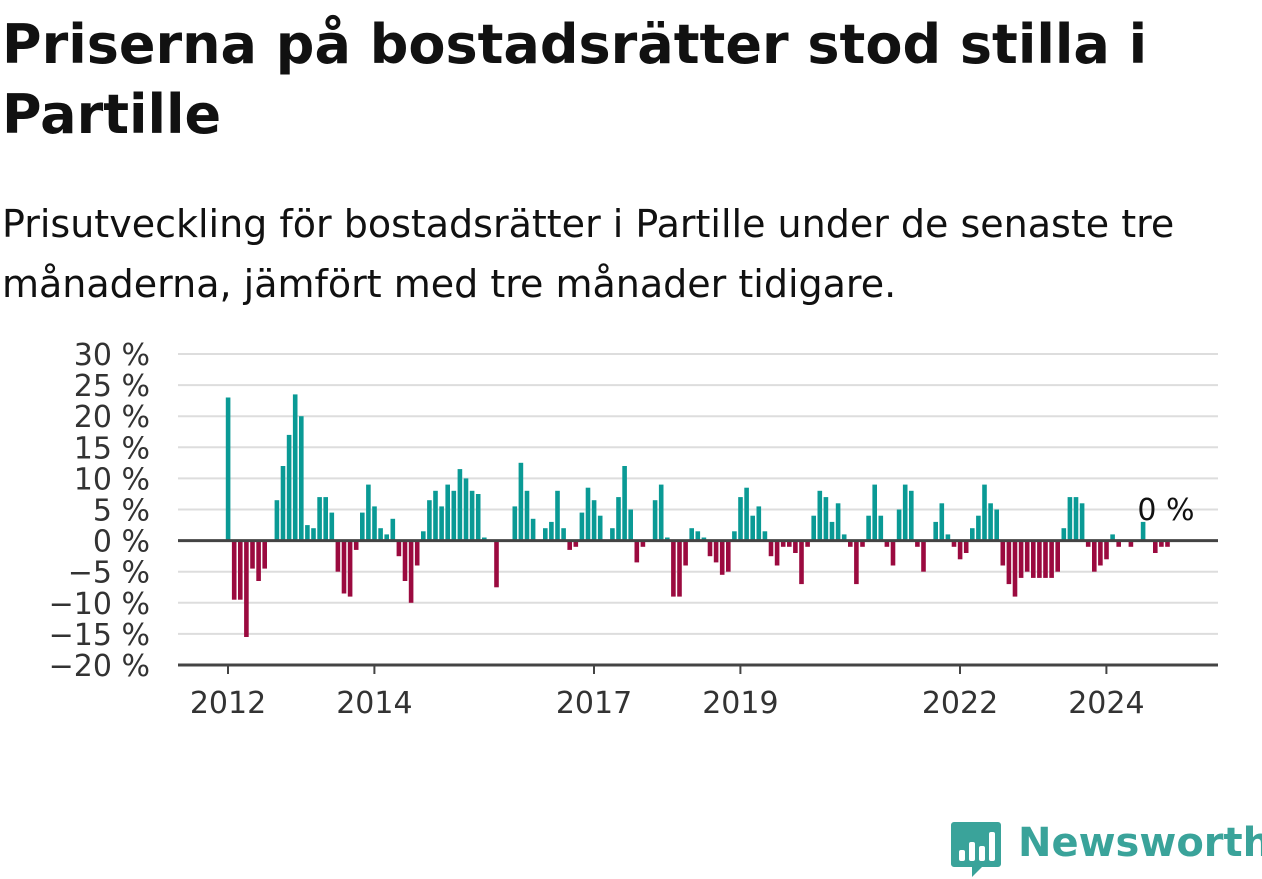  I want to click on x-tick-label: 2012, so click(228, 703).